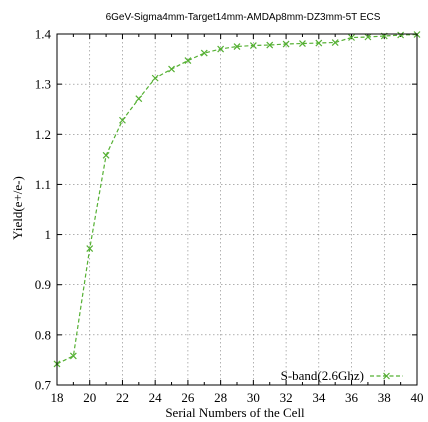 The height and width of the screenshot is (422, 428). What do you see at coordinates (384, 397) in the screenshot?
I see `x-tick-label: 38` at bounding box center [384, 397].